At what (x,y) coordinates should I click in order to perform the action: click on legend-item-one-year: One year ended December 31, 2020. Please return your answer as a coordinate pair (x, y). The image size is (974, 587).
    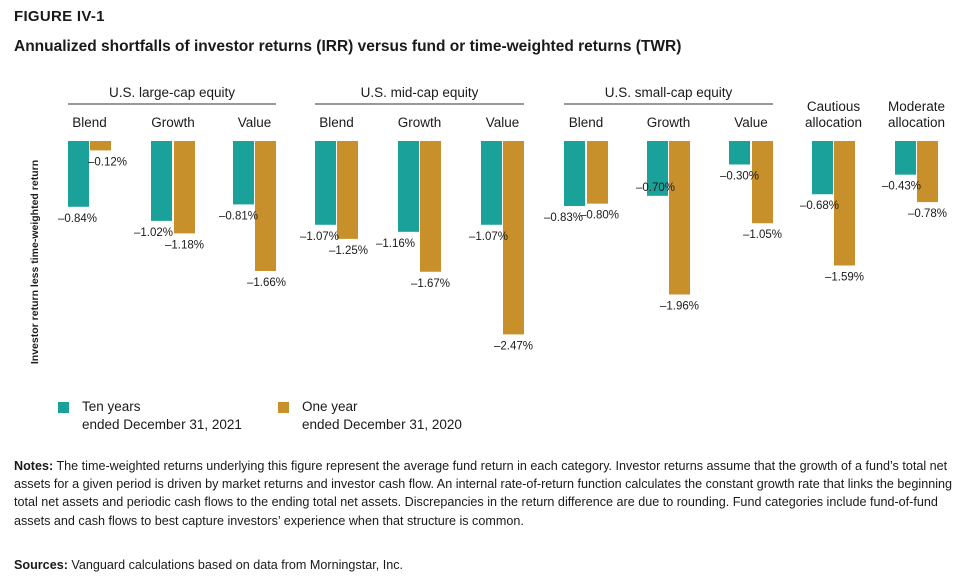
    Looking at the image, I should click on (370, 416).